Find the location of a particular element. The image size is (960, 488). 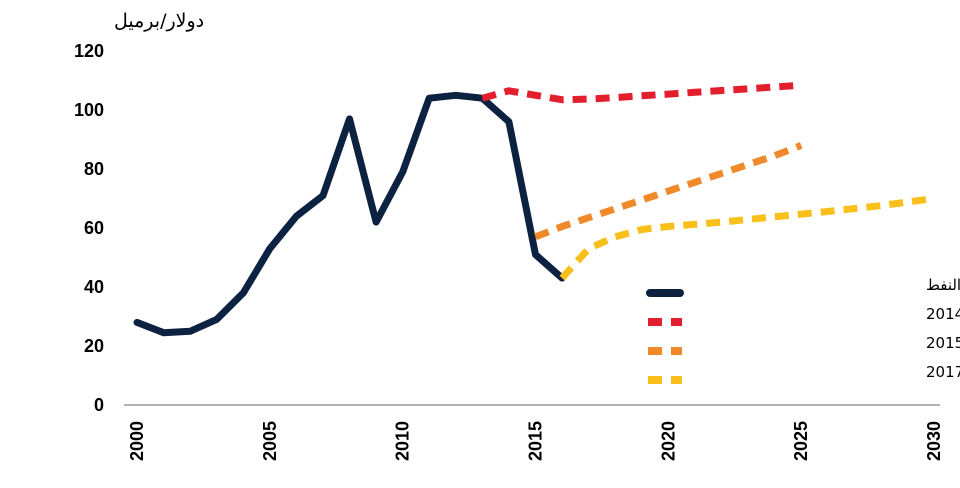

y-tick-label: 40 is located at coordinates (94, 287).